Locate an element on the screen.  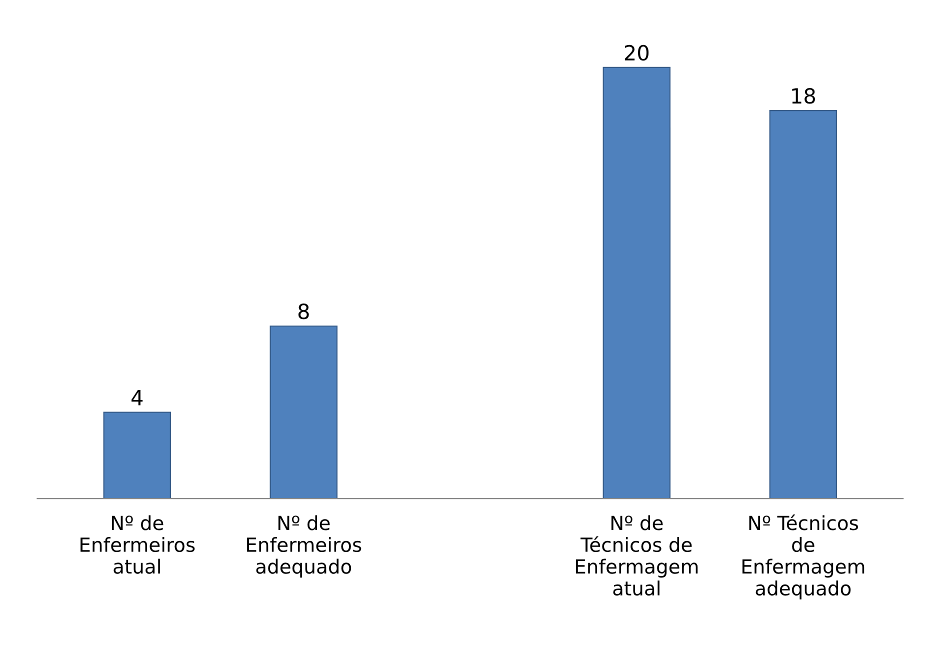
x-tick-label: Nº de Enfermeiros atual is located at coordinates (137, 544).